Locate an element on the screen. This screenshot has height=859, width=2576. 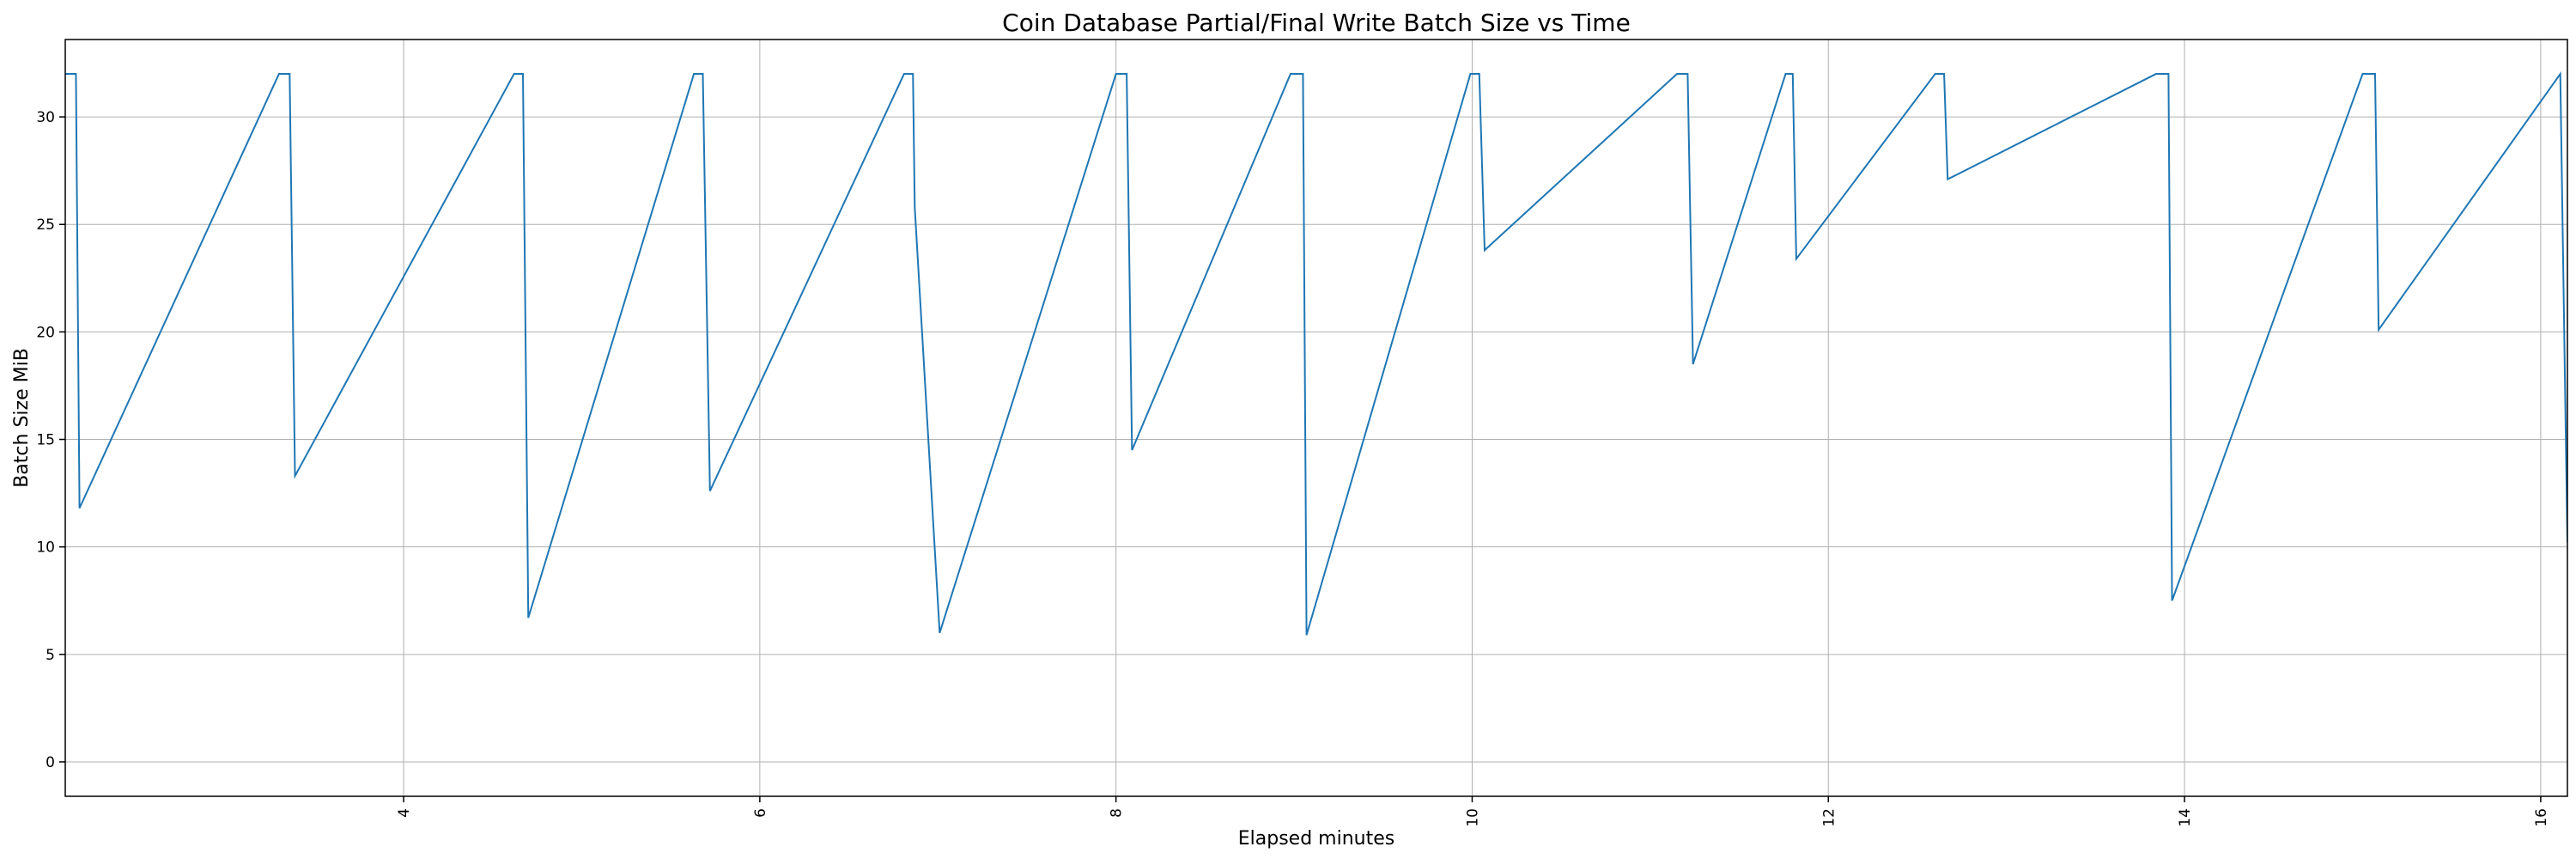
x-tick-label: 4 is located at coordinates (404, 813).